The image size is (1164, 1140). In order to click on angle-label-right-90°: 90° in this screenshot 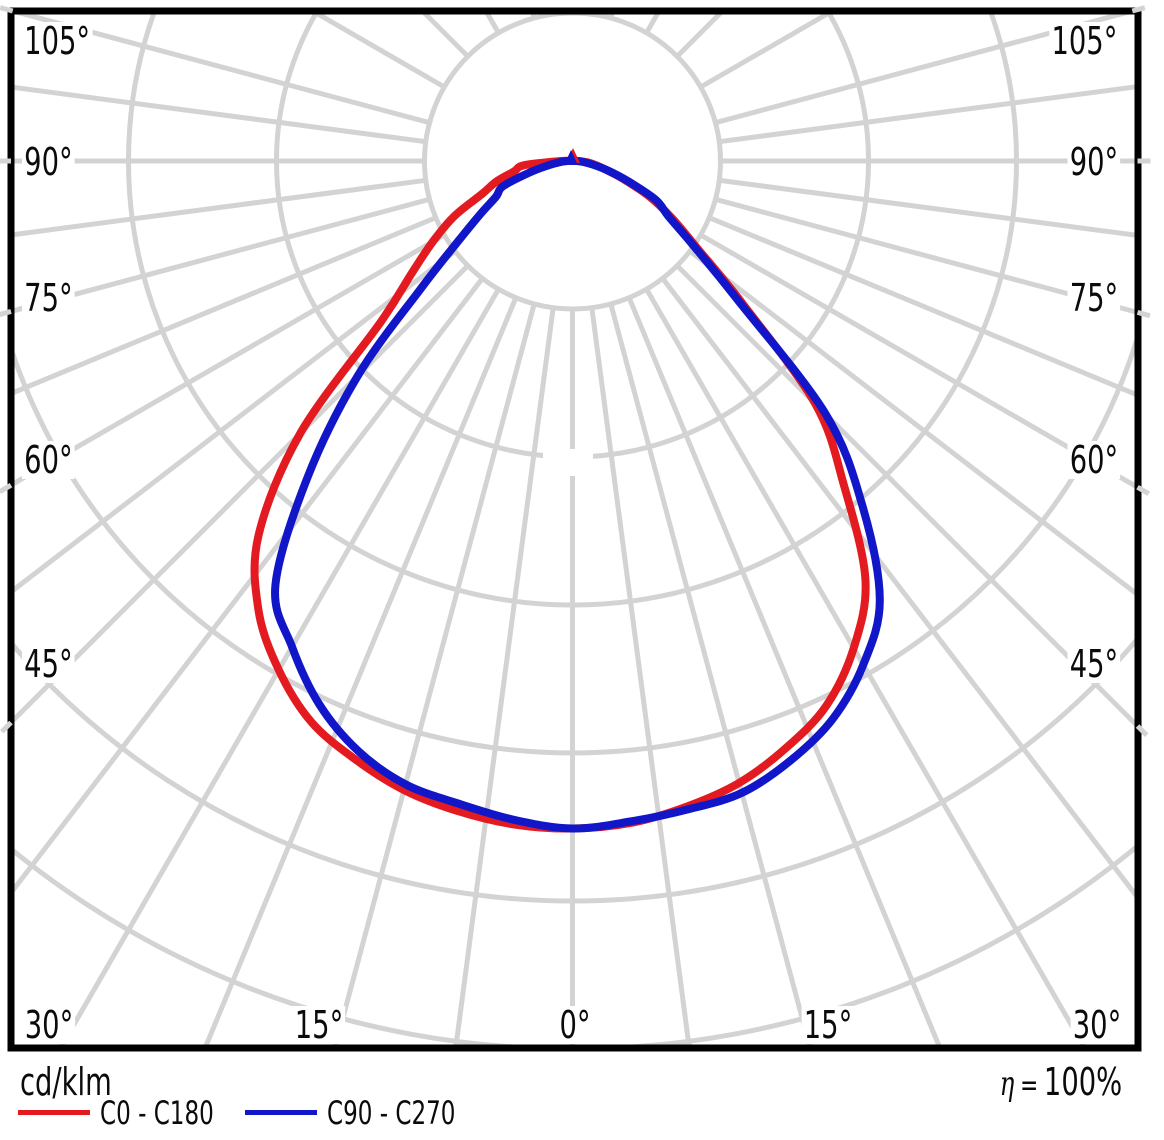, I will do `click(1093, 162)`.